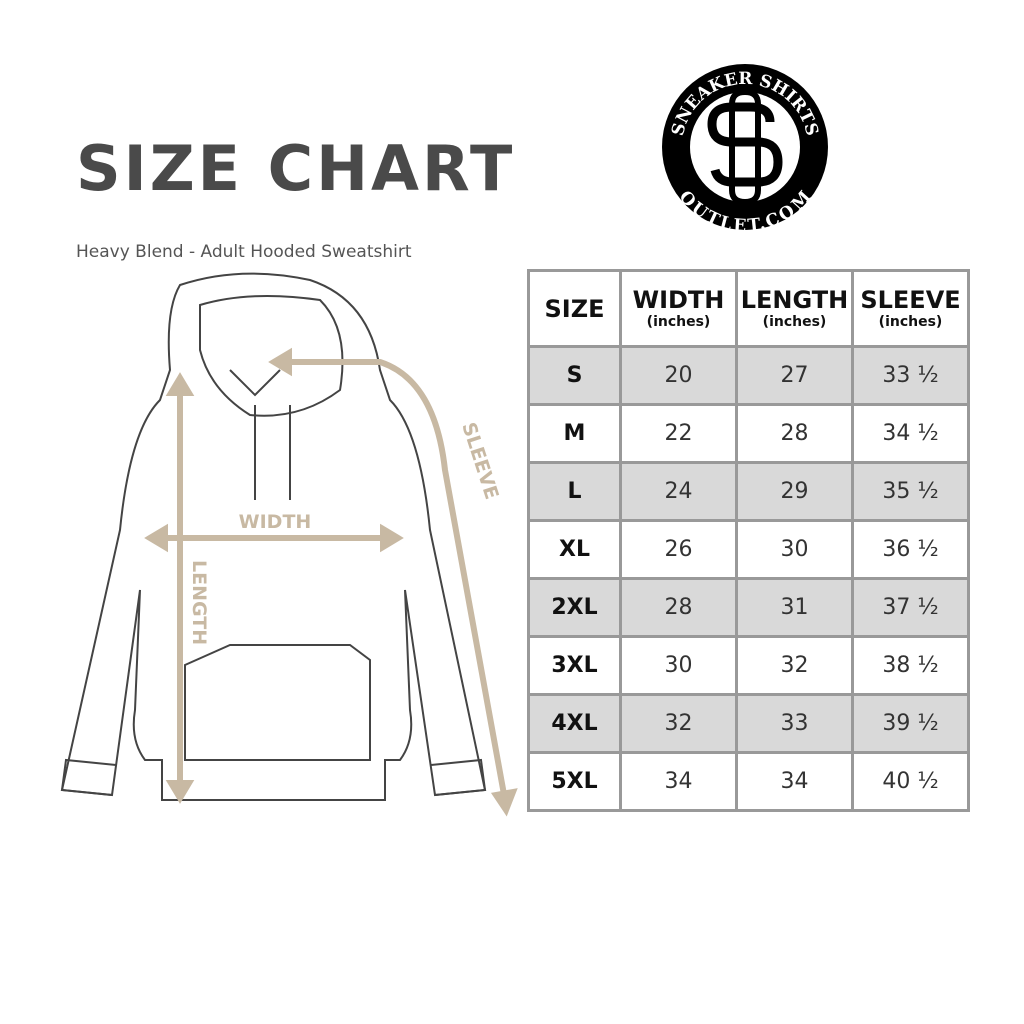  Describe the element at coordinates (794, 549) in the screenshot. I see `cell-length: 30` at that location.